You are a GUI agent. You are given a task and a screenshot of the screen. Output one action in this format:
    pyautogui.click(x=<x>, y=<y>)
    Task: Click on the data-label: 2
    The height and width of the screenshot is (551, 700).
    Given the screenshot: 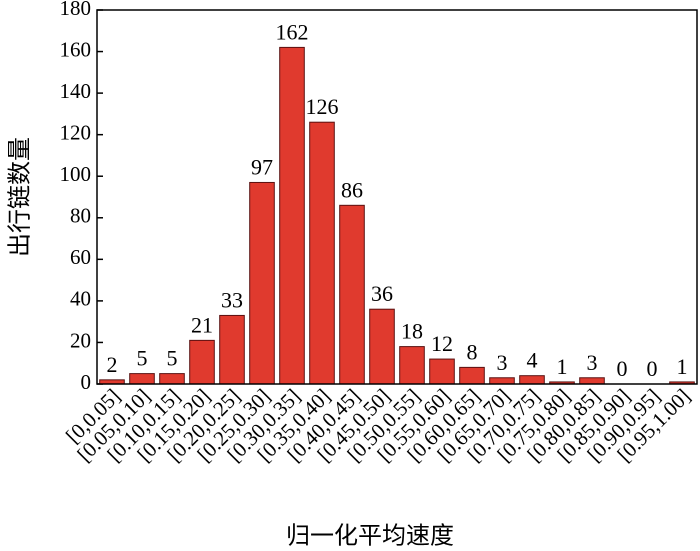 What is the action you would take?
    pyautogui.click(x=112, y=364)
    